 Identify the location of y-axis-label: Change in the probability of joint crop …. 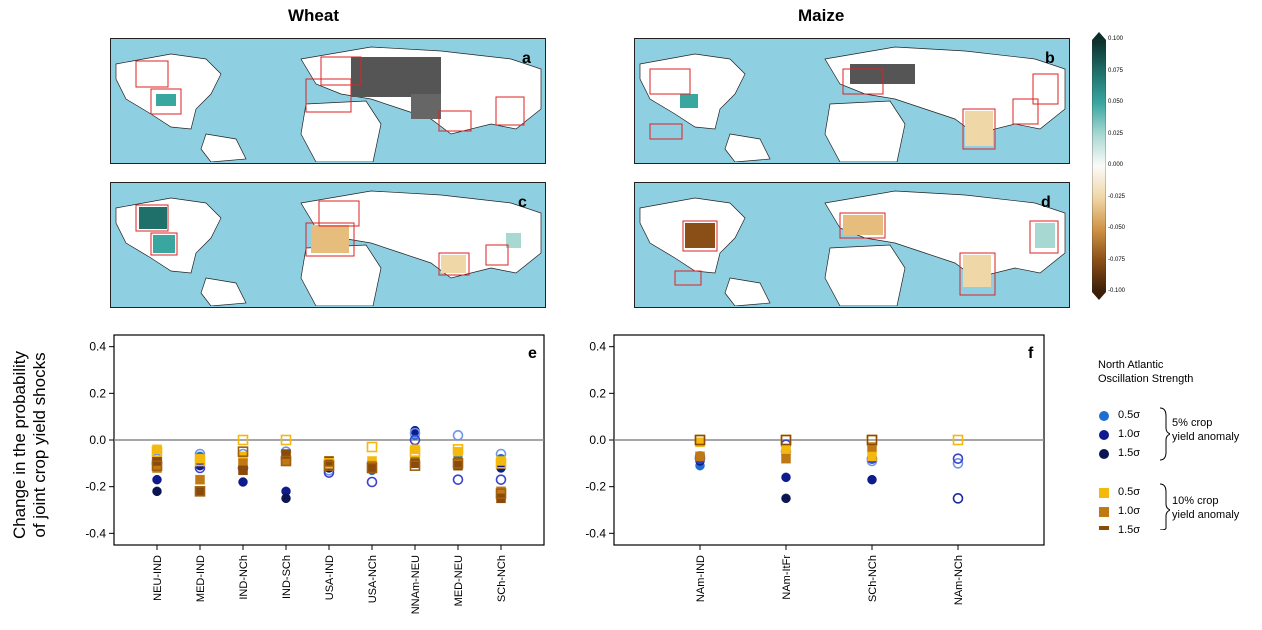
(30, 445).